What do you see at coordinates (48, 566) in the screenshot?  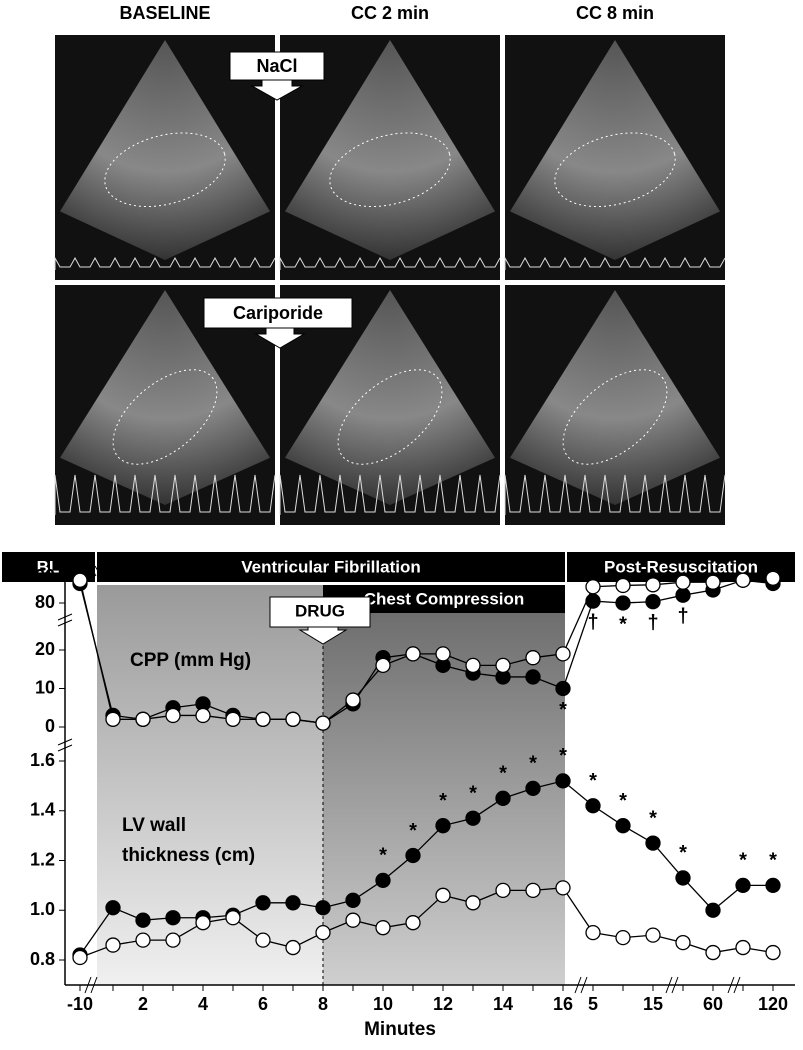 I see `phase-label: BL` at bounding box center [48, 566].